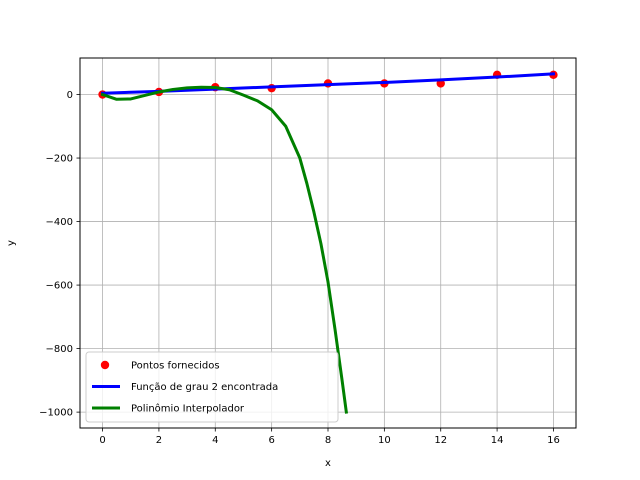 The width and height of the screenshot is (640, 480). Describe the element at coordinates (440, 440) in the screenshot. I see `x-tick-label: 12` at that location.